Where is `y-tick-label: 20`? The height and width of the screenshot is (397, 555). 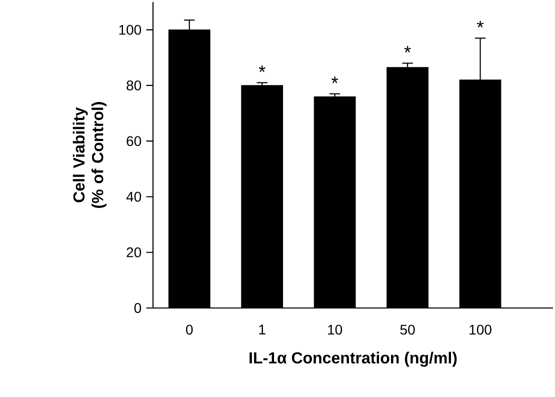
y-tick-label: 20 is located at coordinates (134, 252).